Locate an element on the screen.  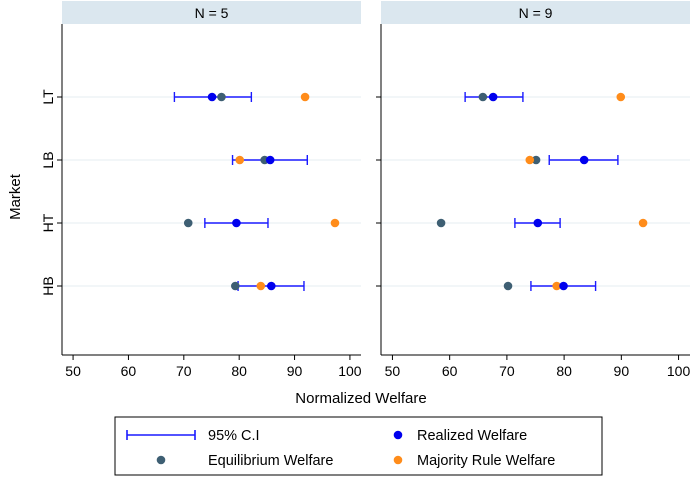
panel-title: N = 5 is located at coordinates (212, 13).